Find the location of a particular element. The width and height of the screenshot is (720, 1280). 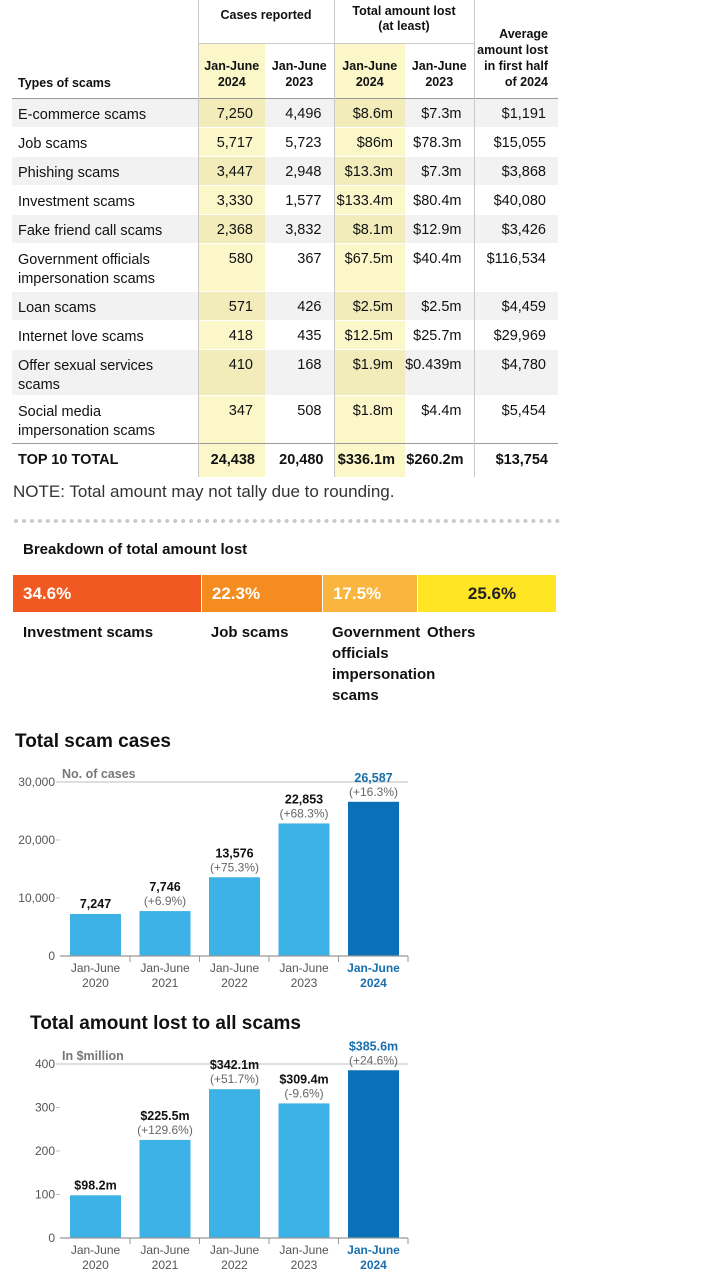

table-row: Loan scams 571 426 $2.5m $2.5m $4,459 is located at coordinates (285, 306).